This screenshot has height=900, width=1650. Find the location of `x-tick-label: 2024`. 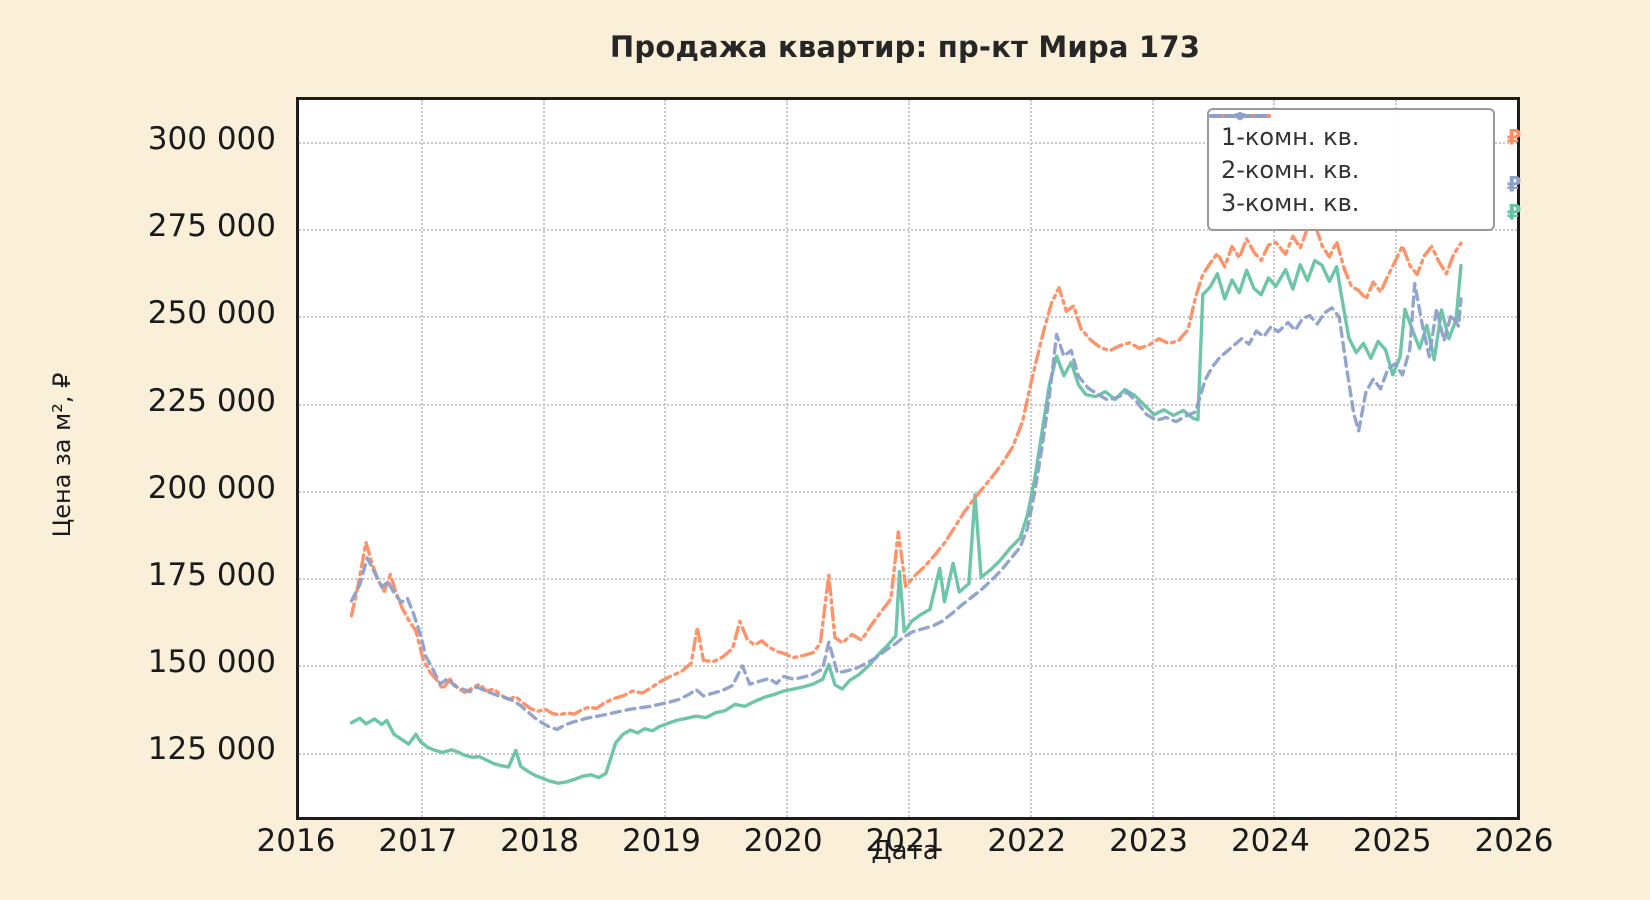

x-tick-label: 2024 is located at coordinates (1270, 841).